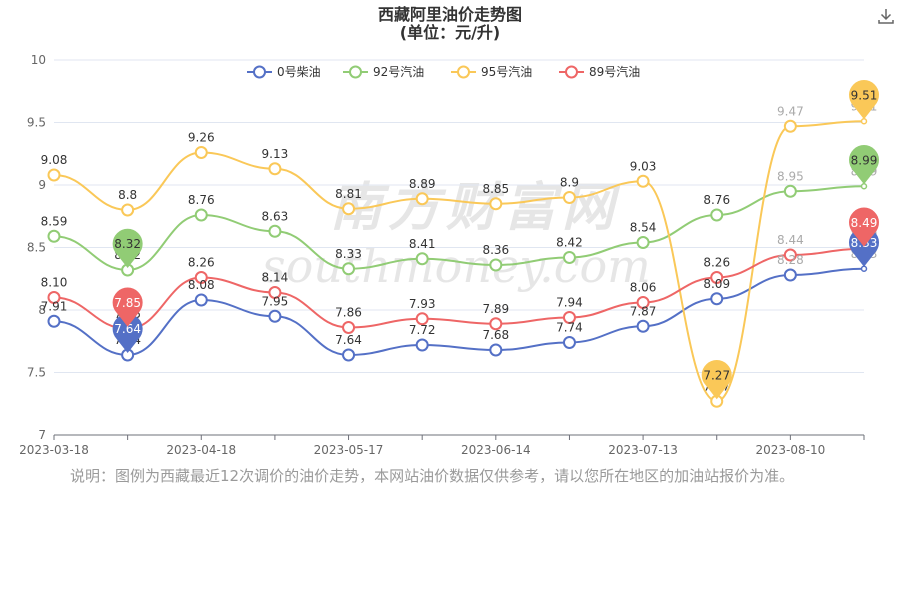 The height and width of the screenshot is (600, 900). What do you see at coordinates (569, 328) in the screenshot?
I see `data-label: 7.74` at bounding box center [569, 328].